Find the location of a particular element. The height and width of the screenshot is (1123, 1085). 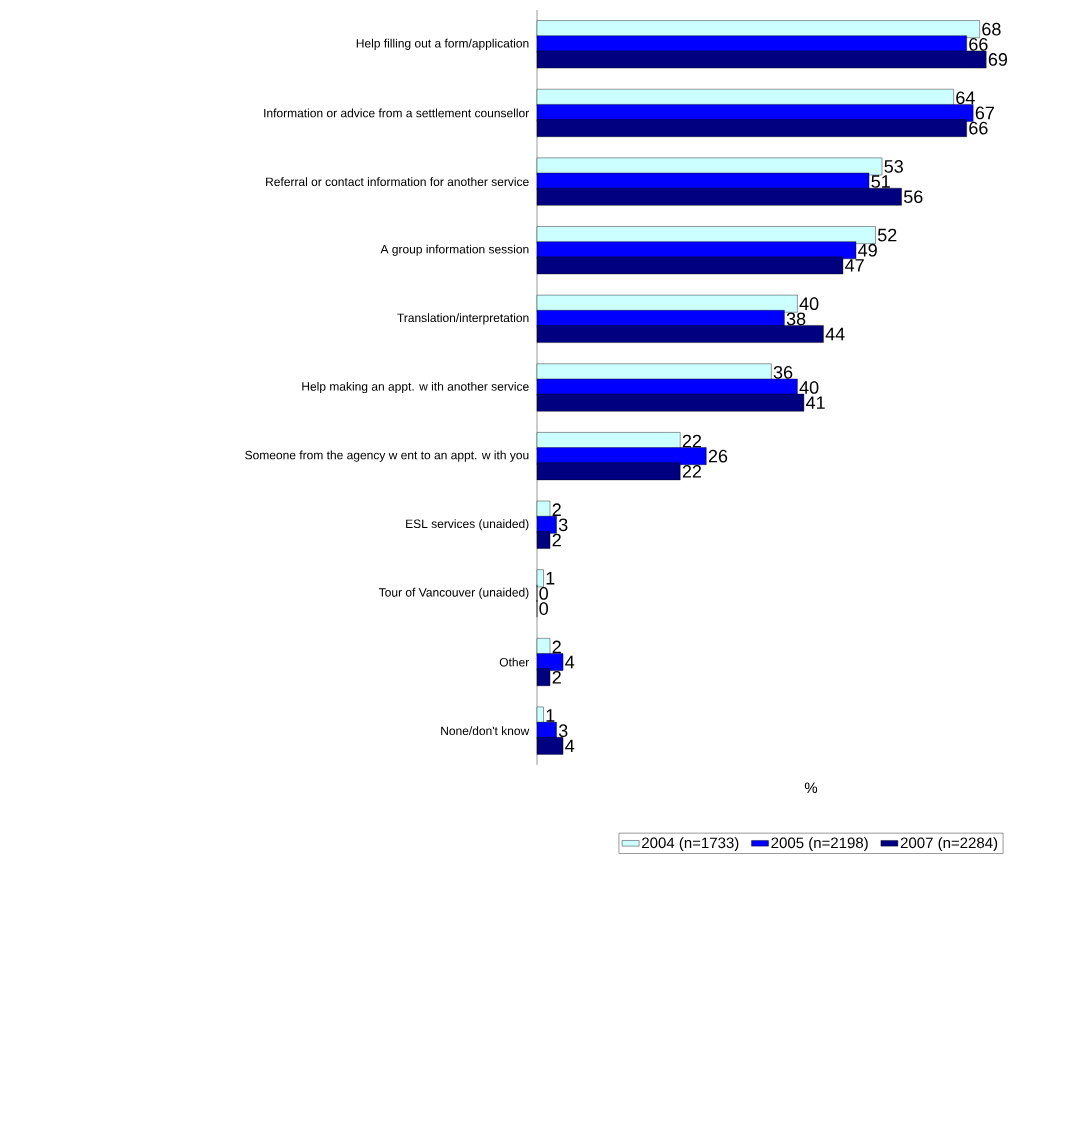

y-tick-label: Tour of Vancouver (unaided) is located at coordinates (453, 593).